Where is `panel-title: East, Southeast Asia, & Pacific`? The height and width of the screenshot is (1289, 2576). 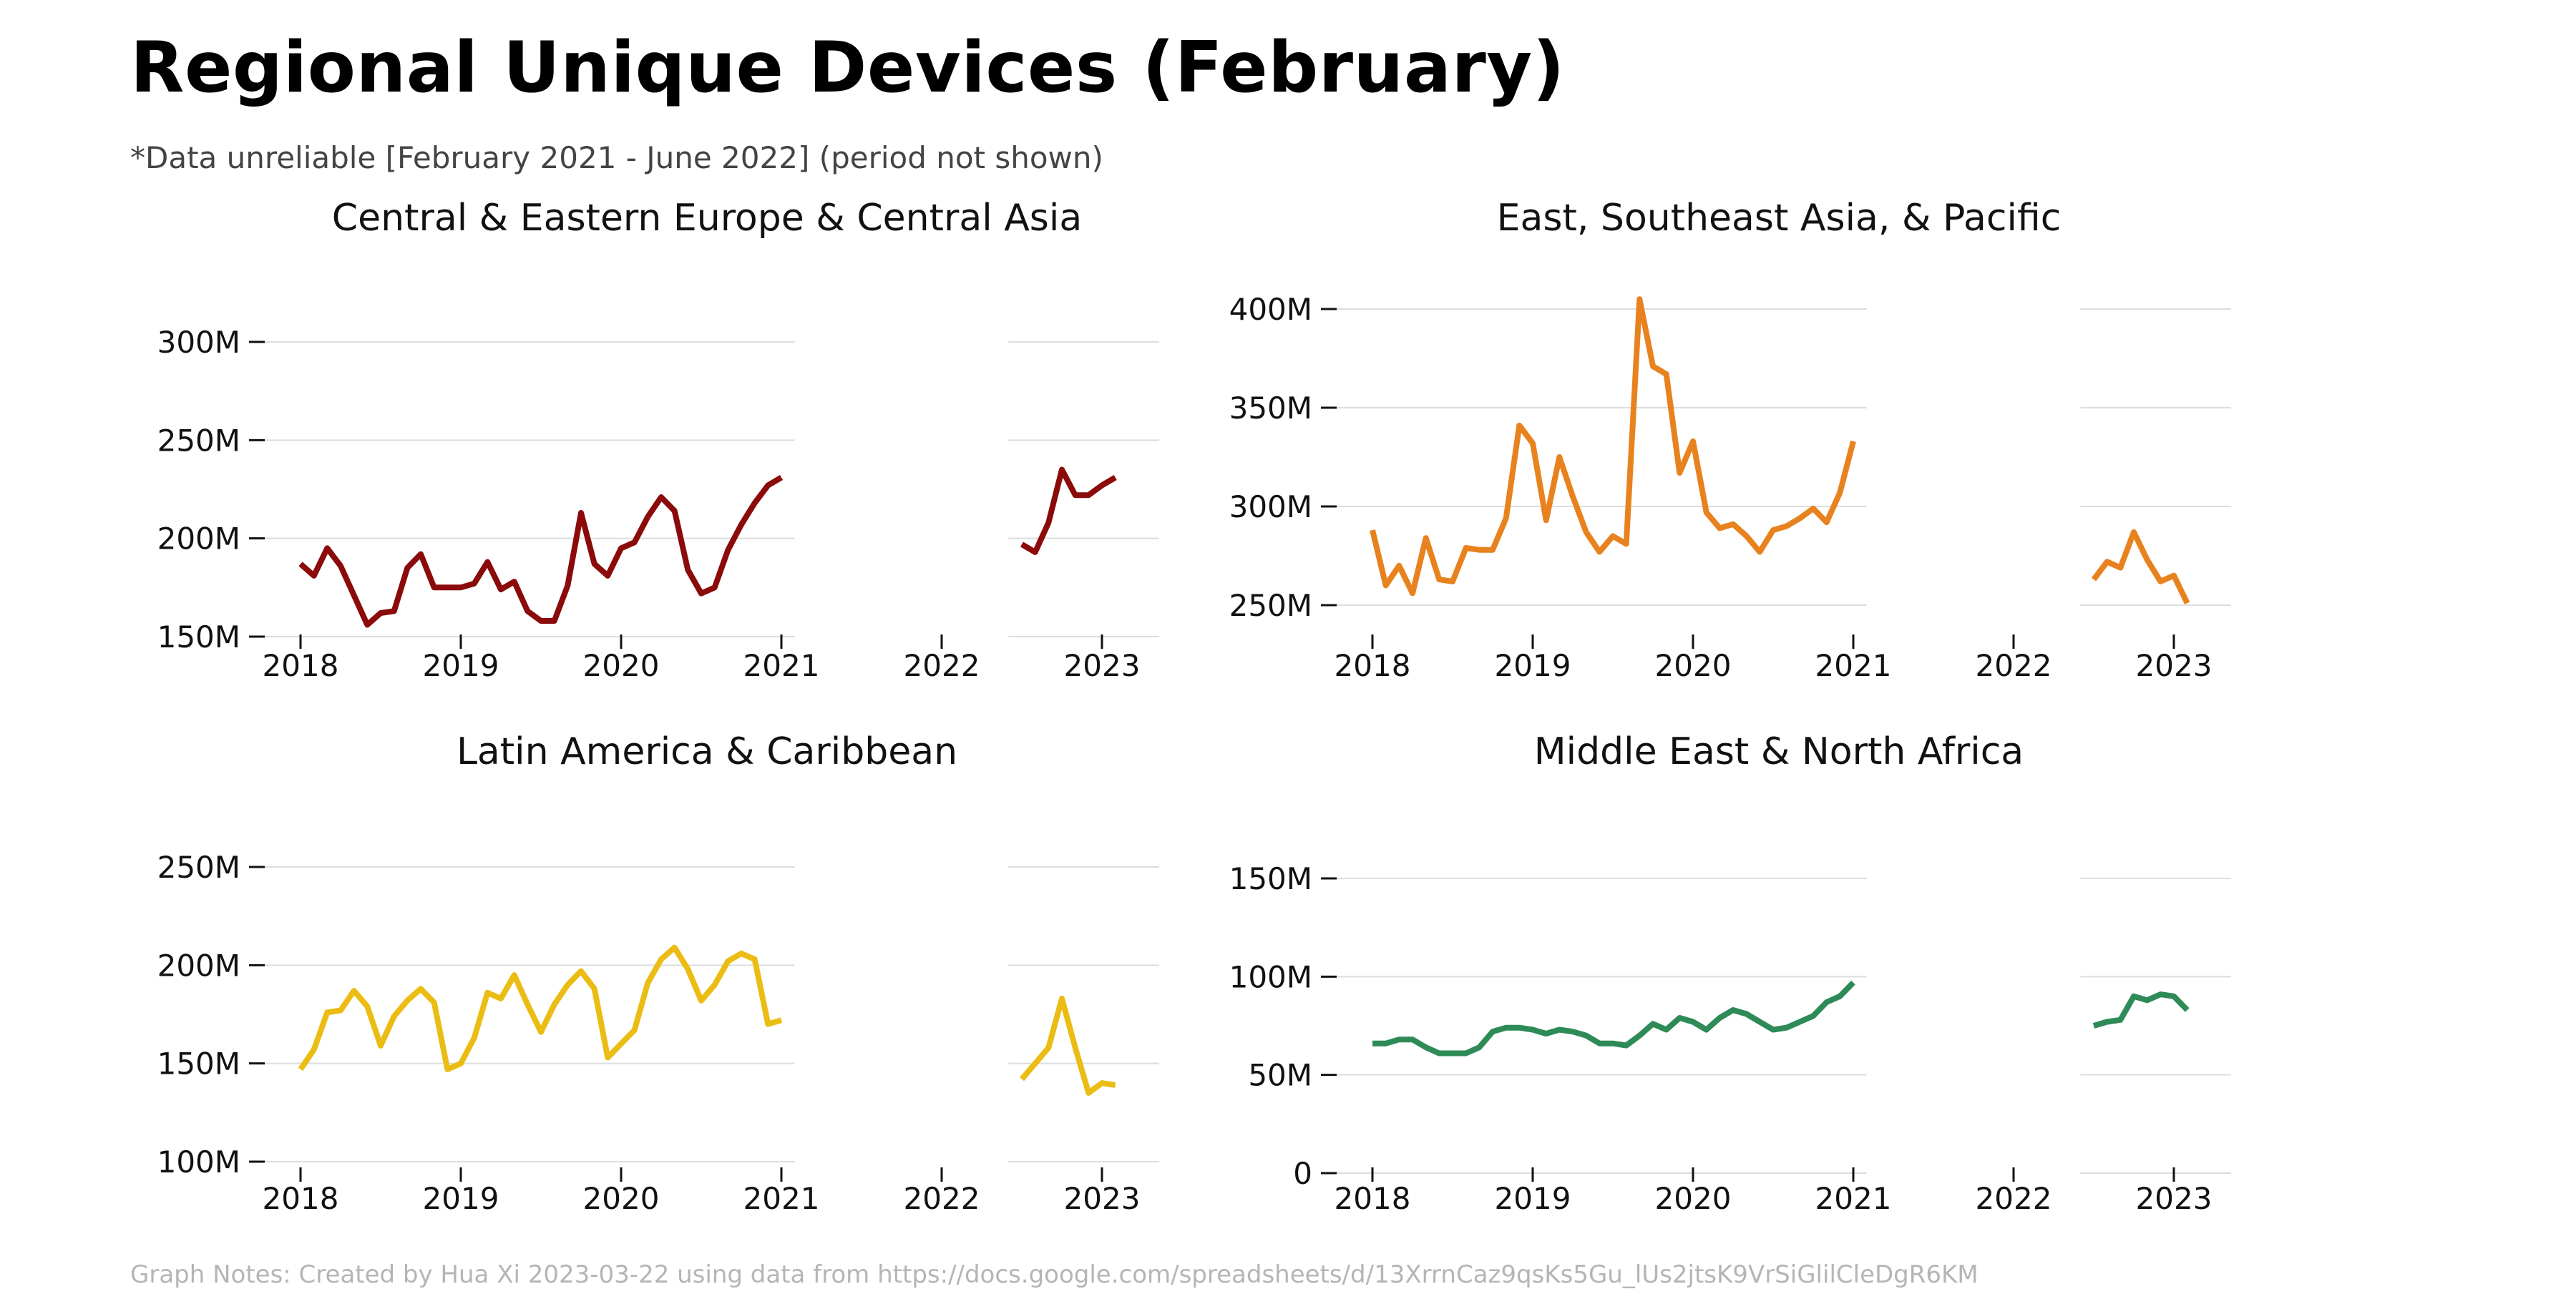 panel-title: East, Southeast Asia, & Pacific is located at coordinates (1779, 218).